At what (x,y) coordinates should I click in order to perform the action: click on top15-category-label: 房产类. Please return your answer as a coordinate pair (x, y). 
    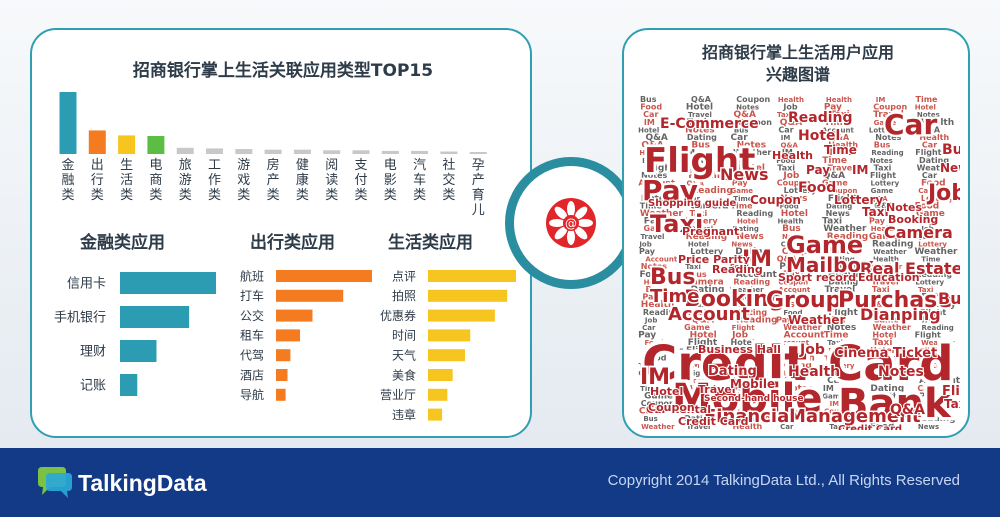
    Looking at the image, I should click on (273, 180).